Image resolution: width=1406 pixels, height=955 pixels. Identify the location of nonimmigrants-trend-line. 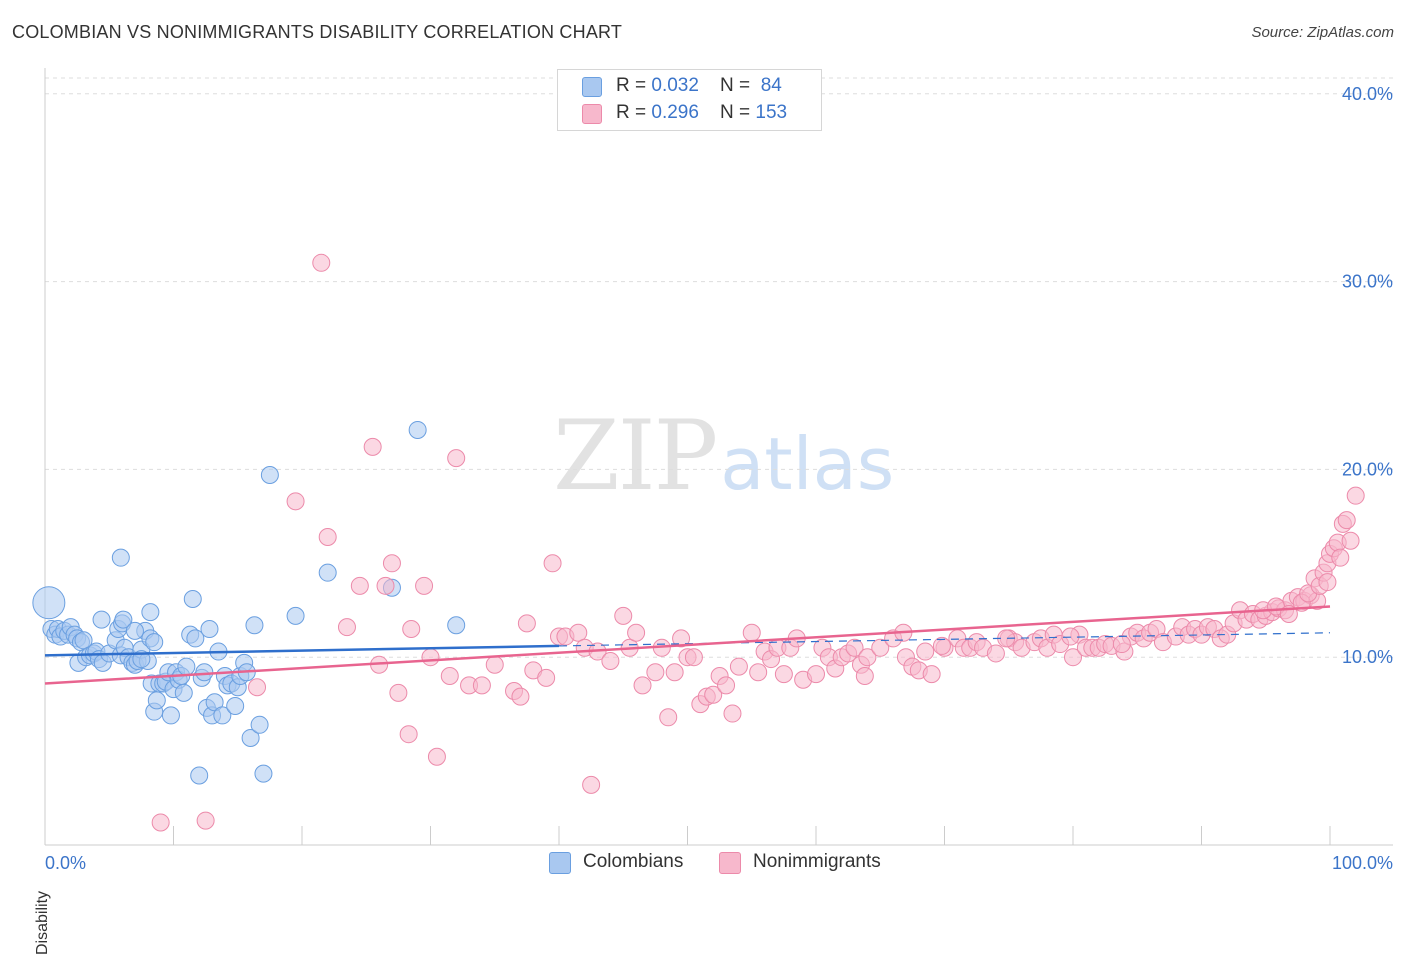
(687, 645).